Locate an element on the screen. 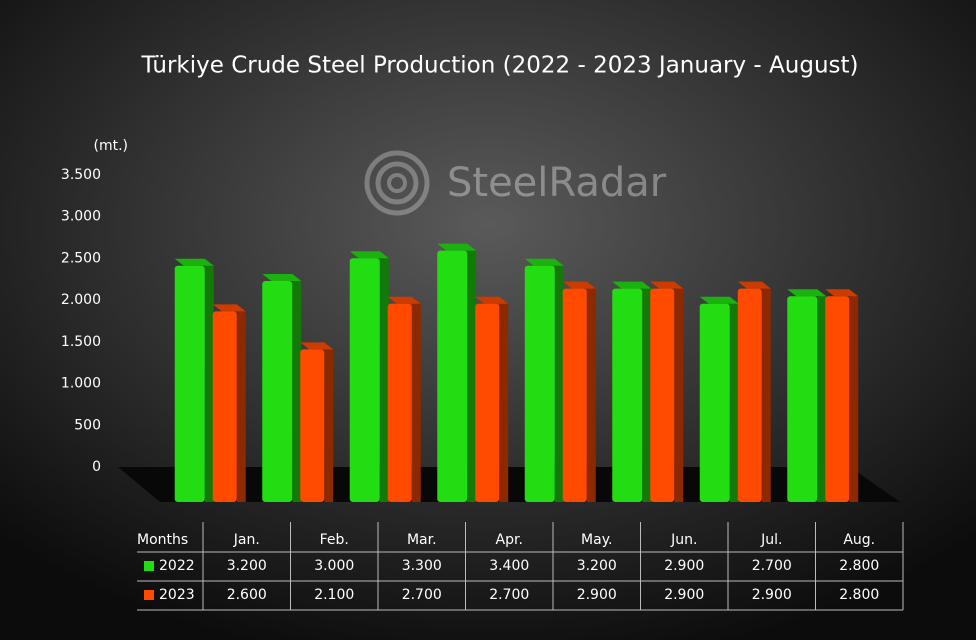 Image resolution: width=976 pixels, height=640 pixels. x-category-label: Feb. is located at coordinates (334, 540).